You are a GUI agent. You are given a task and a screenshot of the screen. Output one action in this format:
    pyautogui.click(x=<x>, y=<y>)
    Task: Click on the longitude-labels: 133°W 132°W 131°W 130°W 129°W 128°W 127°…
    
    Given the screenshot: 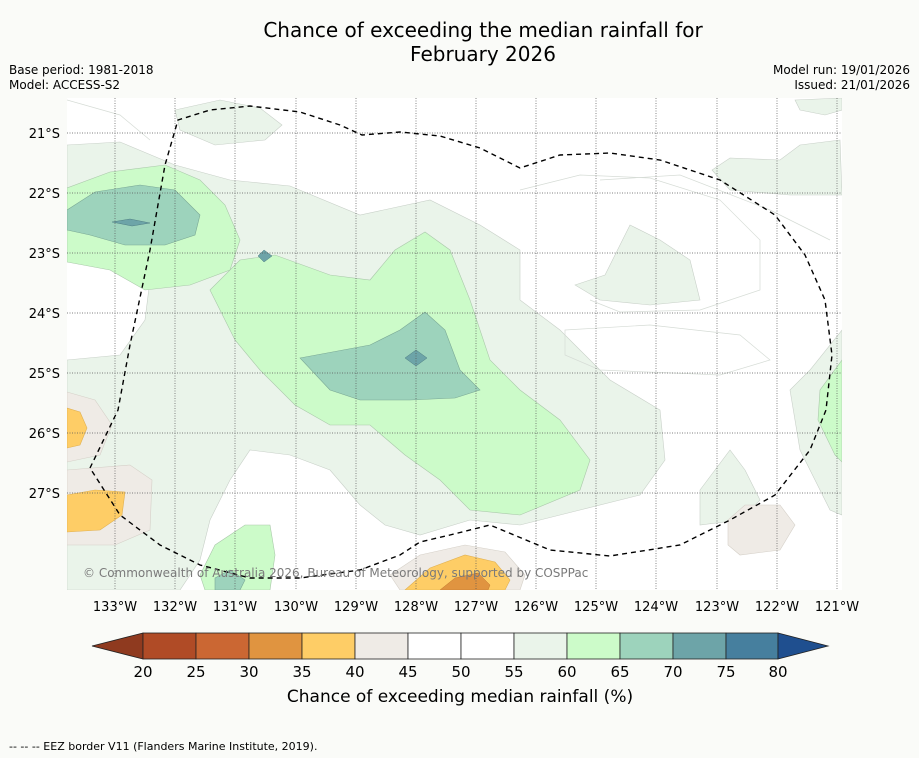 What is the action you would take?
    pyautogui.click(x=476, y=607)
    